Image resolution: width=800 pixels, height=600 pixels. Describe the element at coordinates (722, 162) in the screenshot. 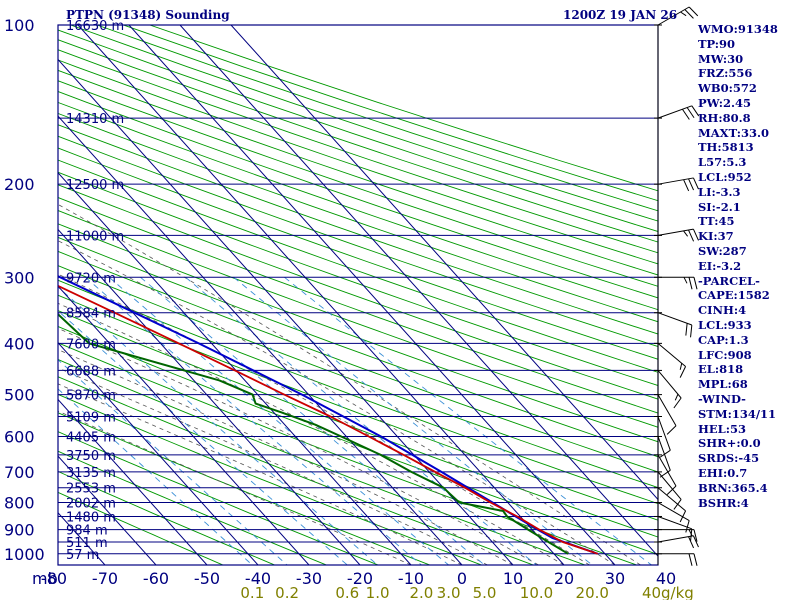

I see `index-item: L57:5.3` at that location.